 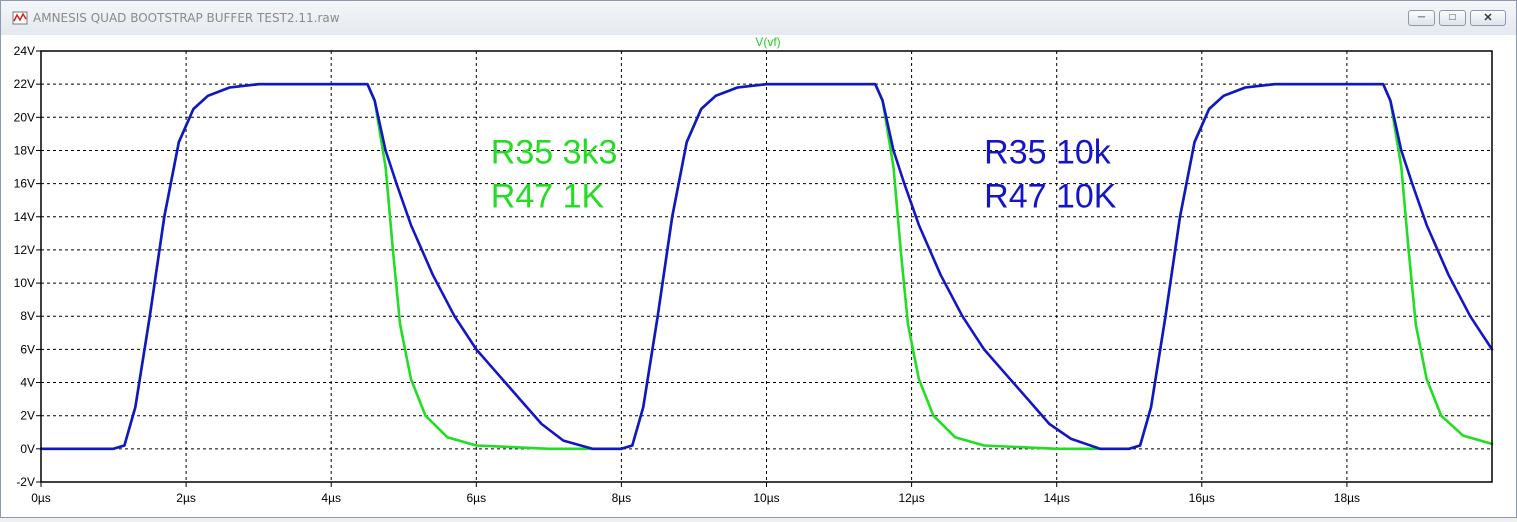 I want to click on y-tick-label: 10V, so click(x=24, y=283).